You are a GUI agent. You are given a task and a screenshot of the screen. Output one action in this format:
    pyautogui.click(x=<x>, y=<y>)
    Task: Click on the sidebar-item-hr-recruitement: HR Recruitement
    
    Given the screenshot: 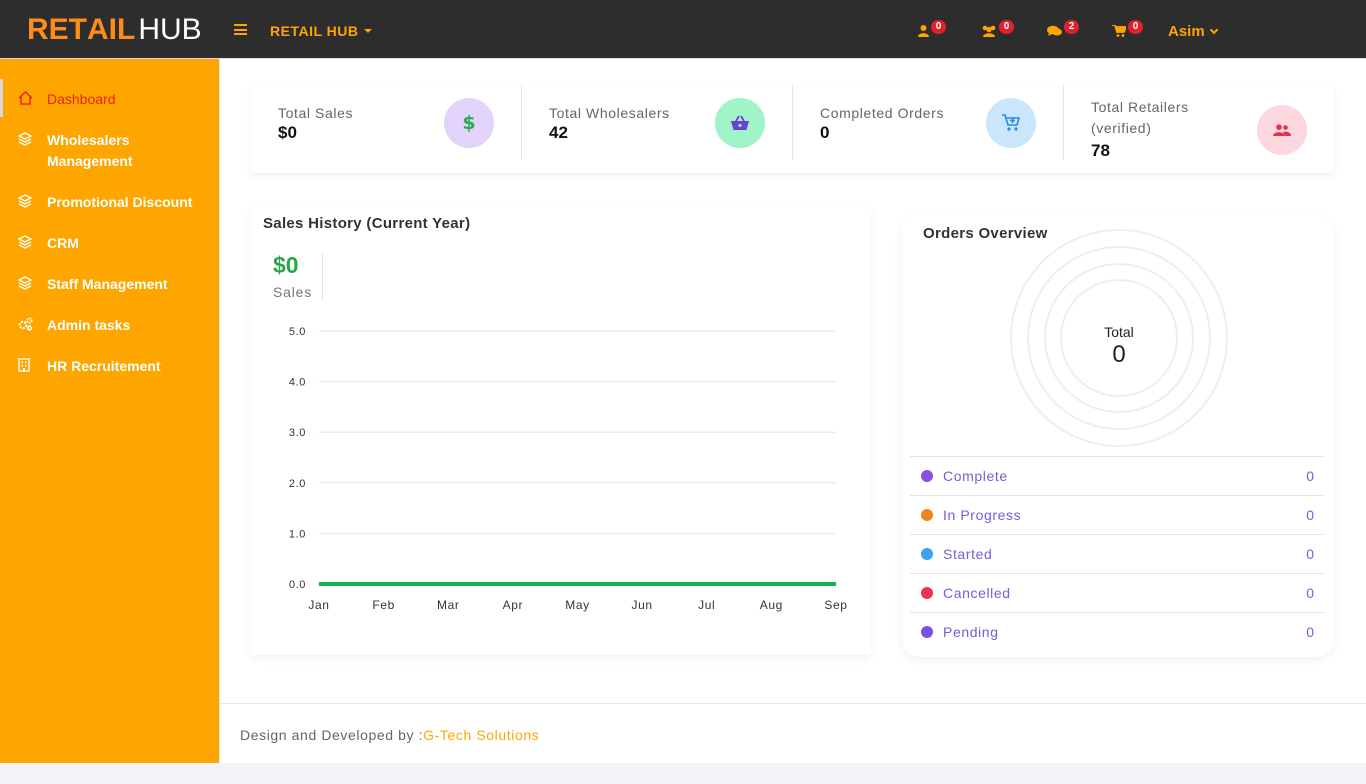 What is the action you would take?
    pyautogui.click(x=110, y=367)
    